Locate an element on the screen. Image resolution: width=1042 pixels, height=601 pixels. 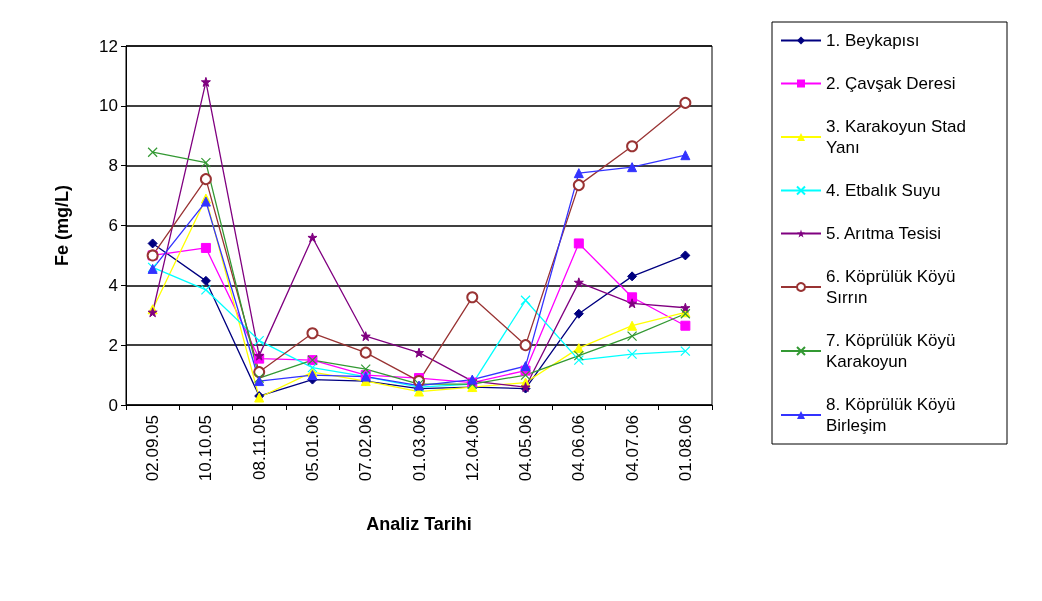
legend-label: 8. Köprülük Köyü Birleşim is located at coordinates (893, 415).